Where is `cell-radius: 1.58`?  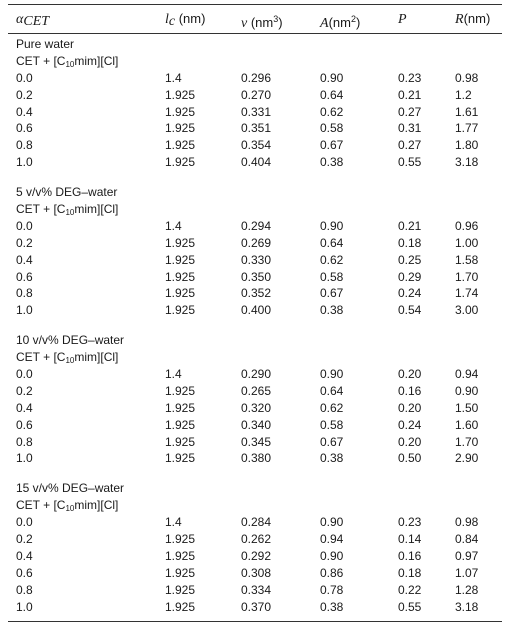
cell-radius: 1.58 is located at coordinates (467, 259).